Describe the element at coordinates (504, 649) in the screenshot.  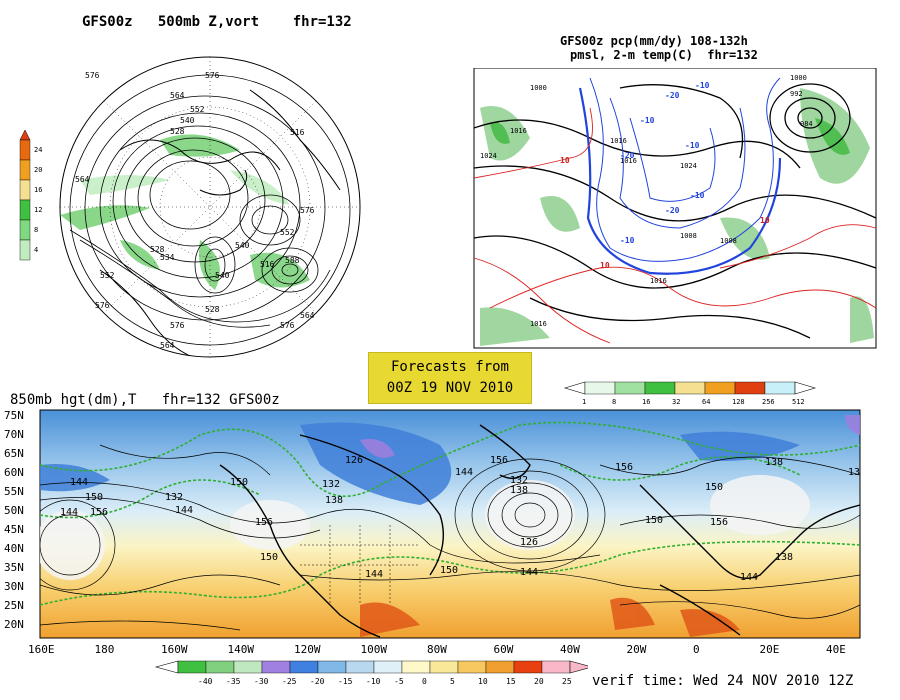
I see `longitude-label: 60W` at that location.